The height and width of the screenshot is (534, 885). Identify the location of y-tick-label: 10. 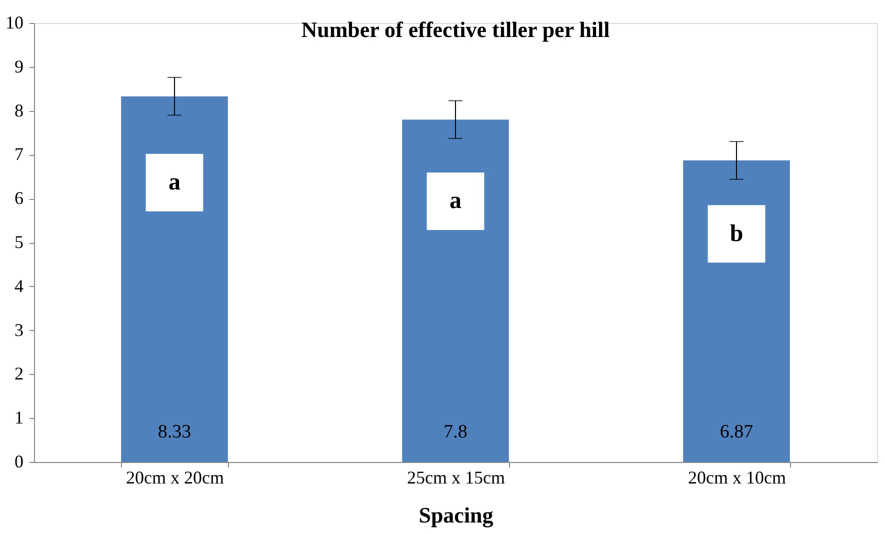
(15, 22).